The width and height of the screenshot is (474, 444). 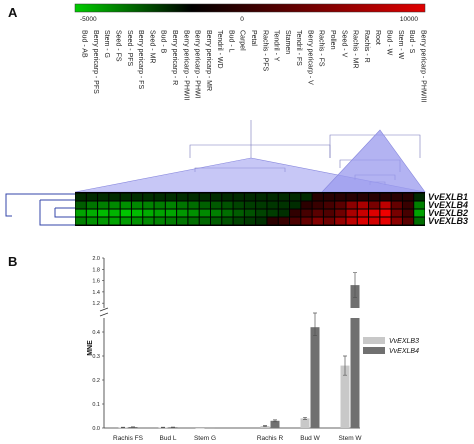 What do you see at coordinates (366, 46) in the screenshot?
I see `sample-label: Rachis - R` at bounding box center [366, 46].